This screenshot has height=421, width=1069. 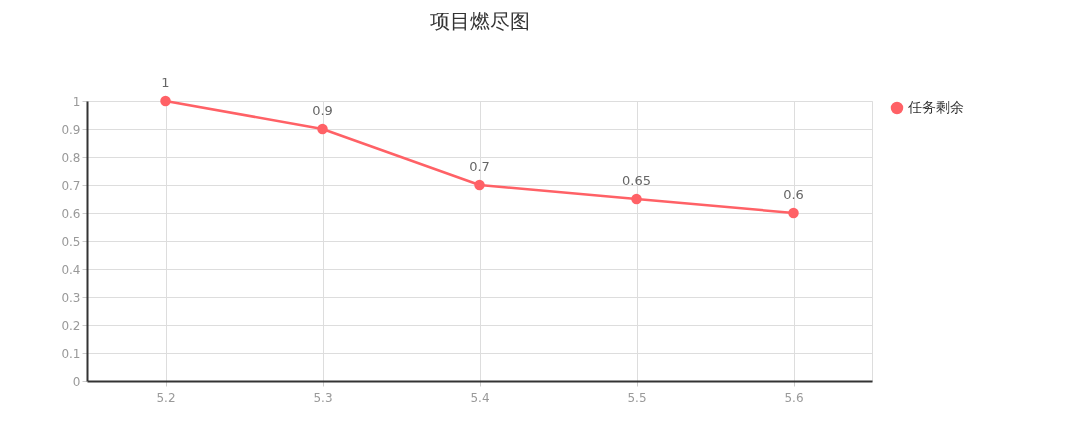 What do you see at coordinates (71, 185) in the screenshot?
I see `y-tick-label: 0.7` at bounding box center [71, 185].